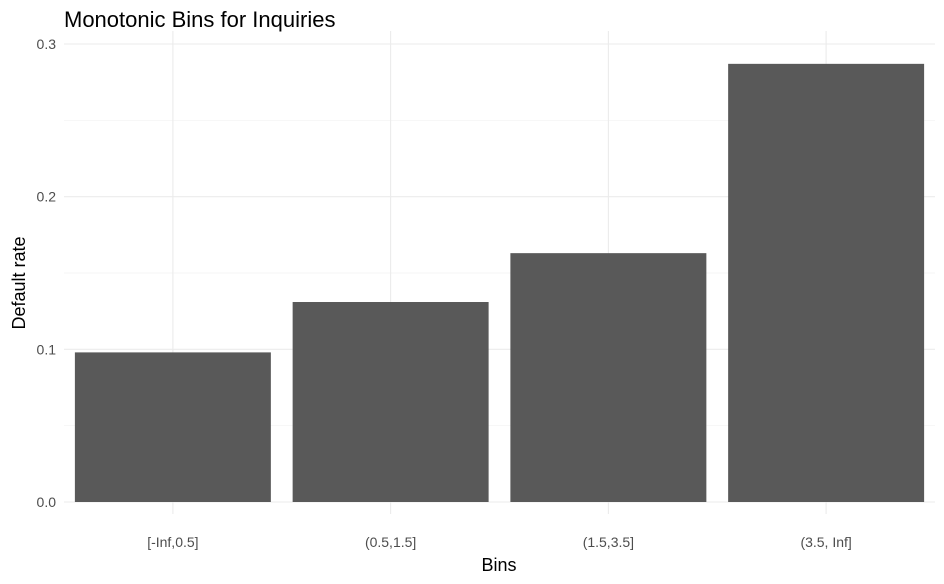 This screenshot has height=584, width=944. I want to click on y-tick-label: 0.3, so click(47, 44).